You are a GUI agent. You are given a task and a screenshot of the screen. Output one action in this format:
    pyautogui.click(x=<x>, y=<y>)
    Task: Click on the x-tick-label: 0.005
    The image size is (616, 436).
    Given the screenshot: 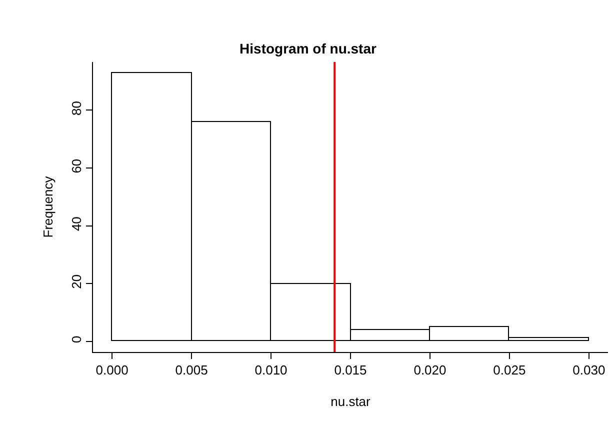 What is the action you would take?
    pyautogui.click(x=191, y=370)
    